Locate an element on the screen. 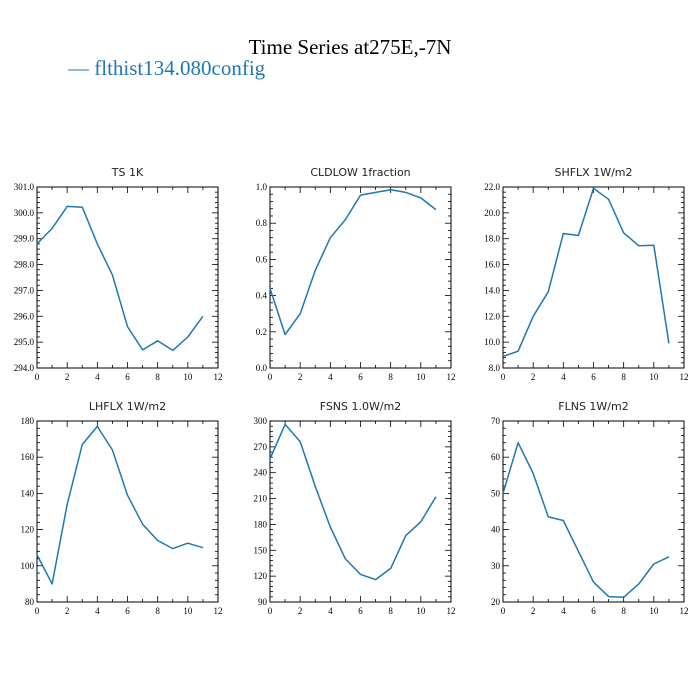 This screenshot has width=700, height=700. y-tick-label: 30 is located at coordinates (496, 566).